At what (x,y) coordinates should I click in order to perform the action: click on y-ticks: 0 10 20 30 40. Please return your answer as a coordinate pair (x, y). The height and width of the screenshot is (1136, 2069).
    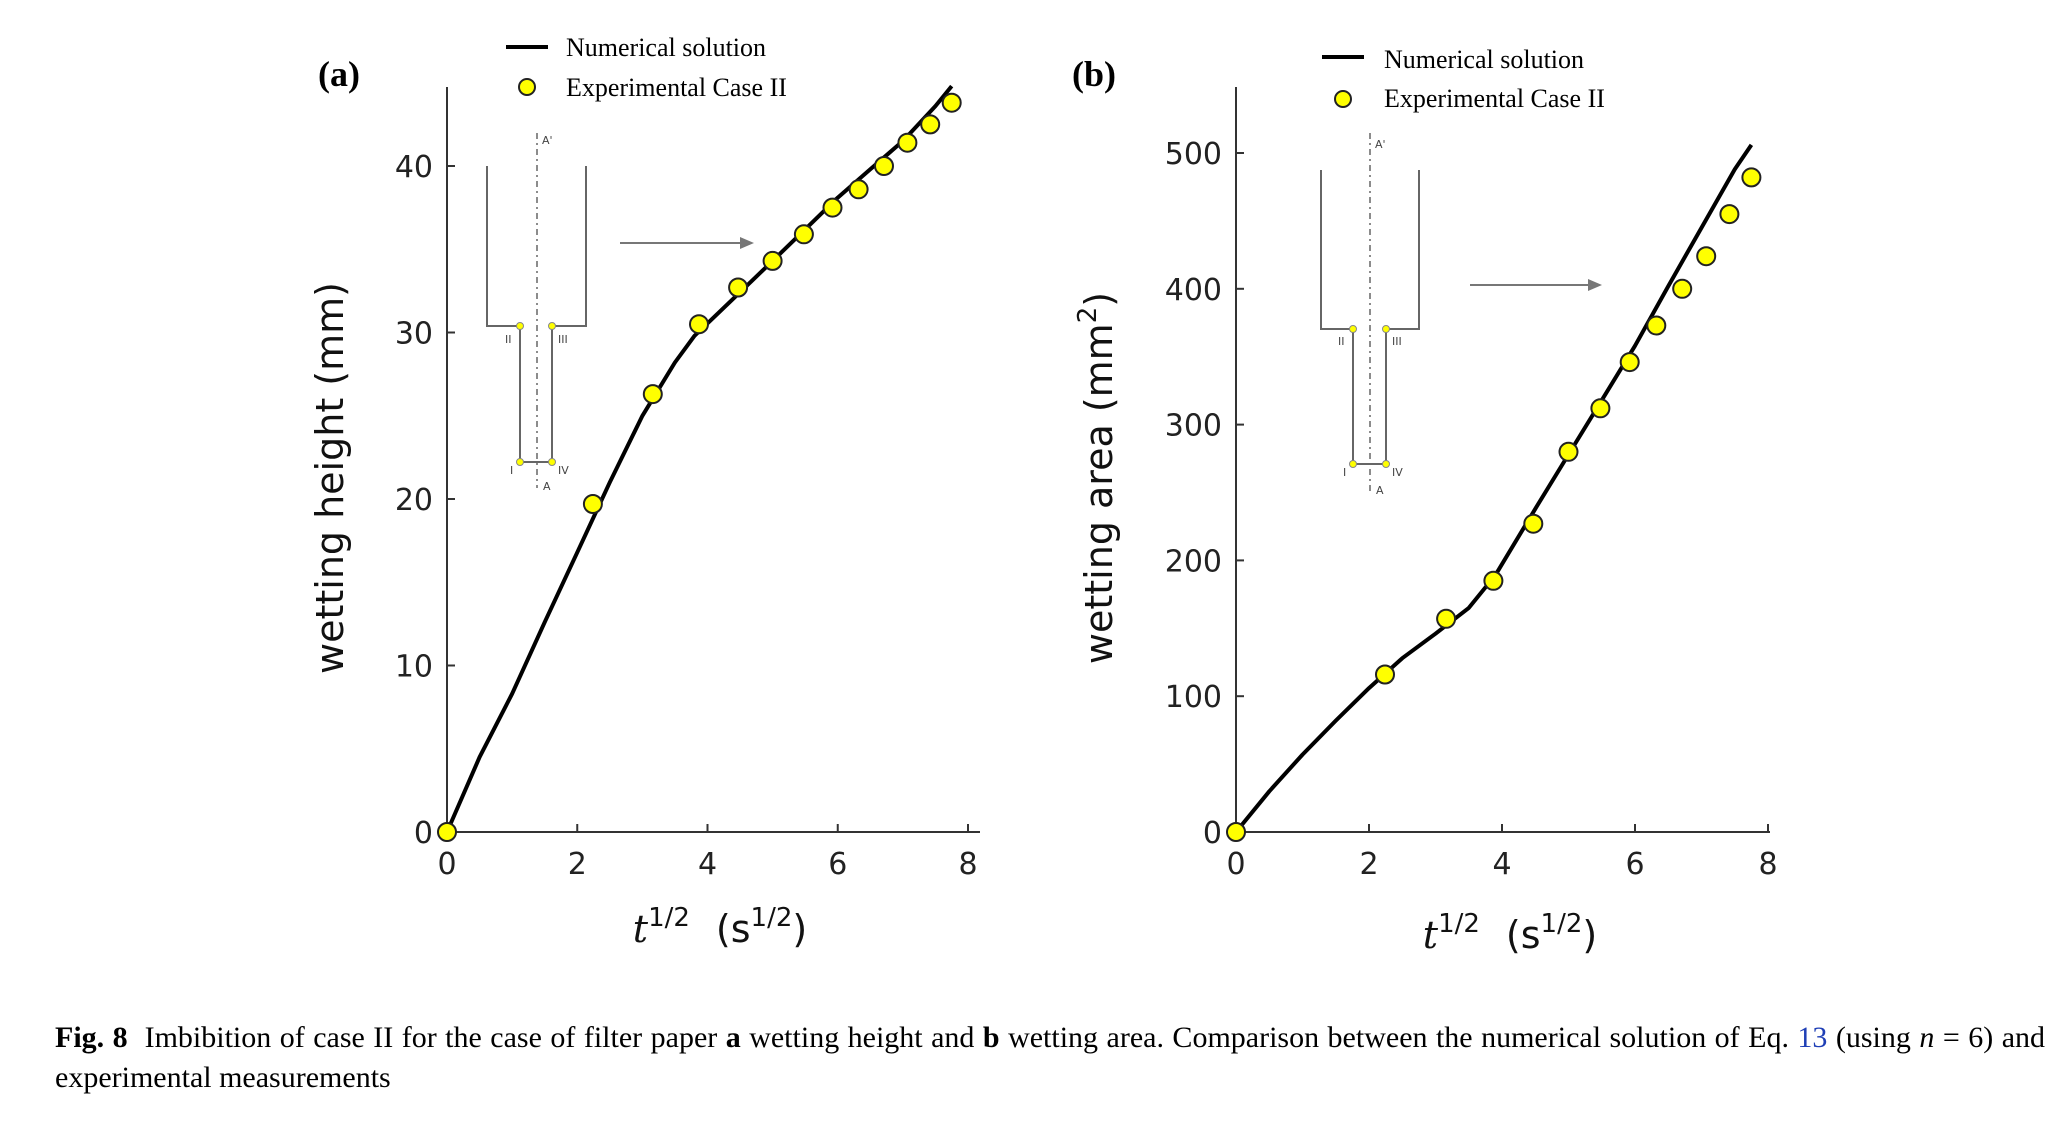
    Looking at the image, I should click on (425, 500).